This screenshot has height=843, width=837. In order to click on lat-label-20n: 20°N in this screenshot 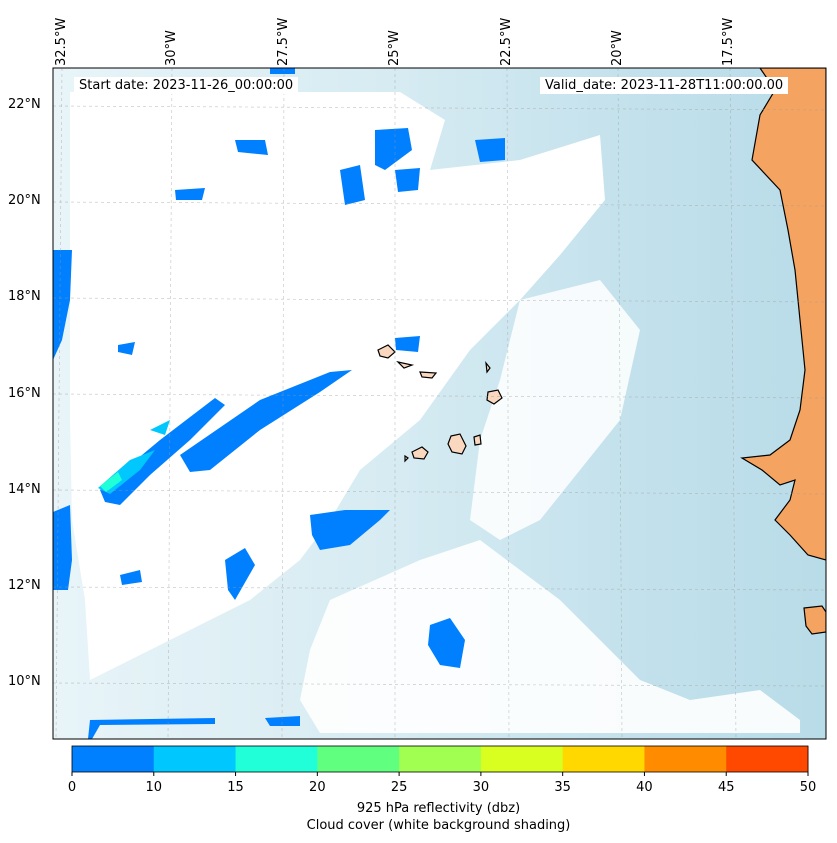, I will do `click(24, 200)`.